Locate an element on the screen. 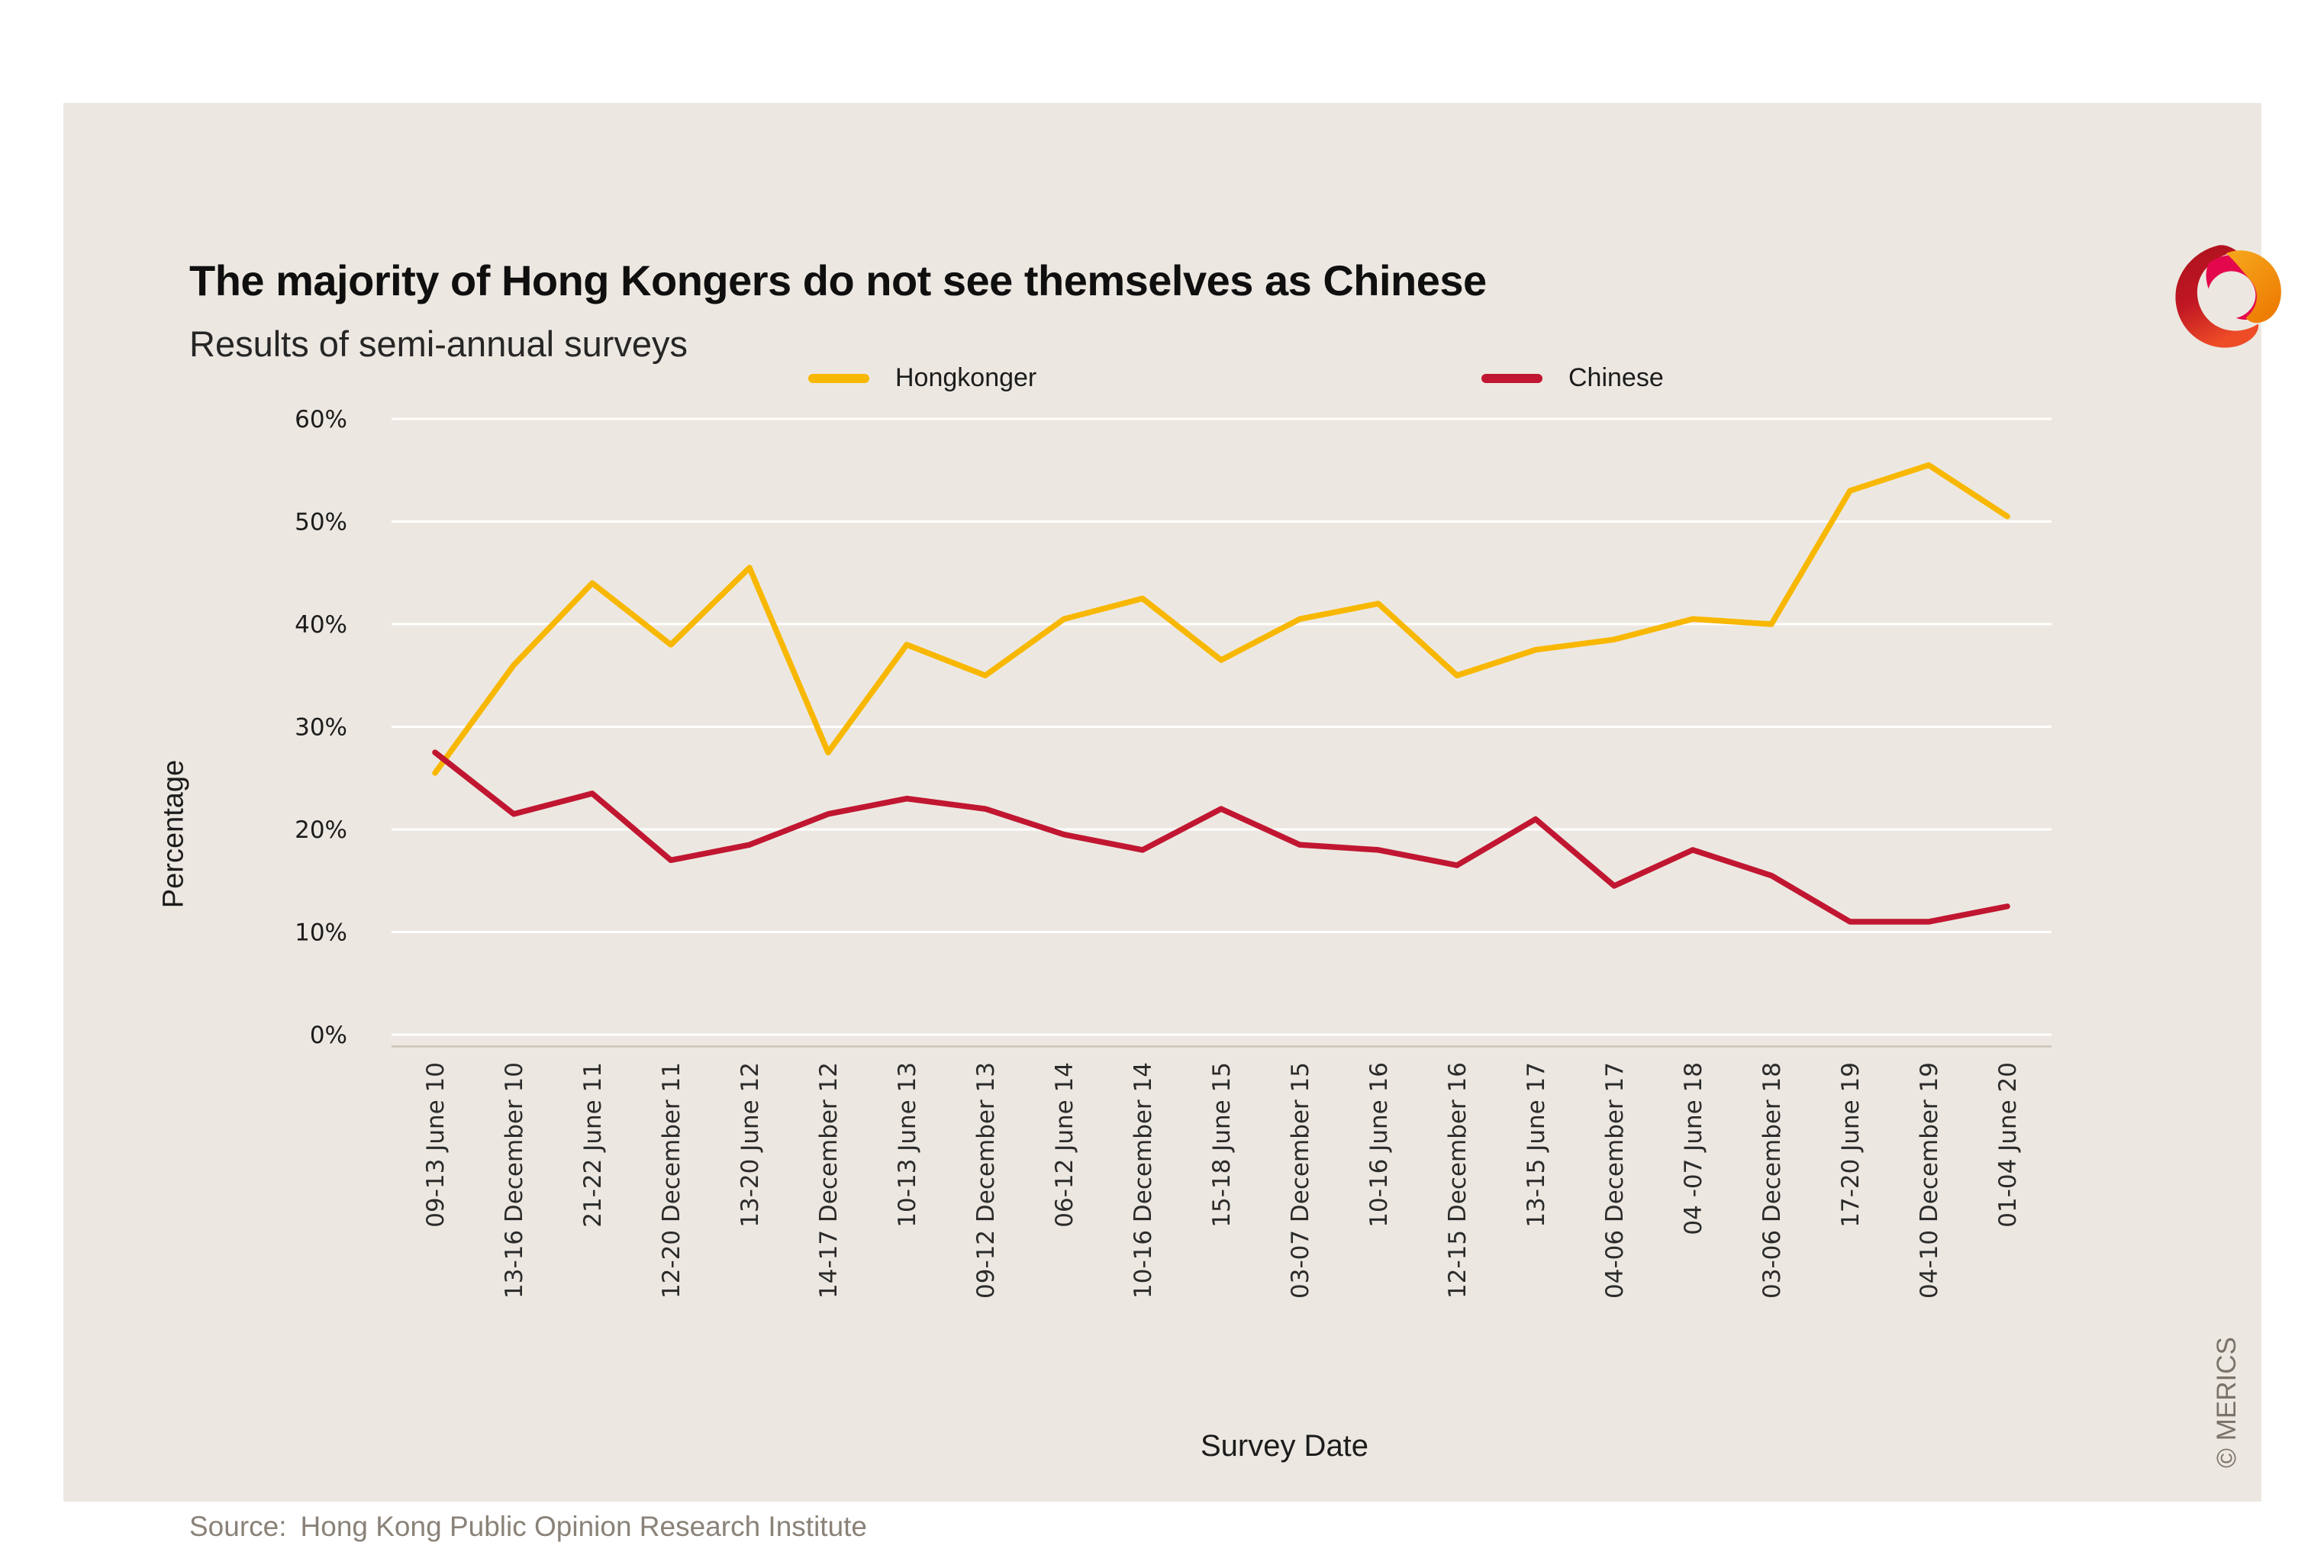 This screenshot has width=2324, height=1568. x-tick-label: 12-20 December 11 is located at coordinates (672, 1180).